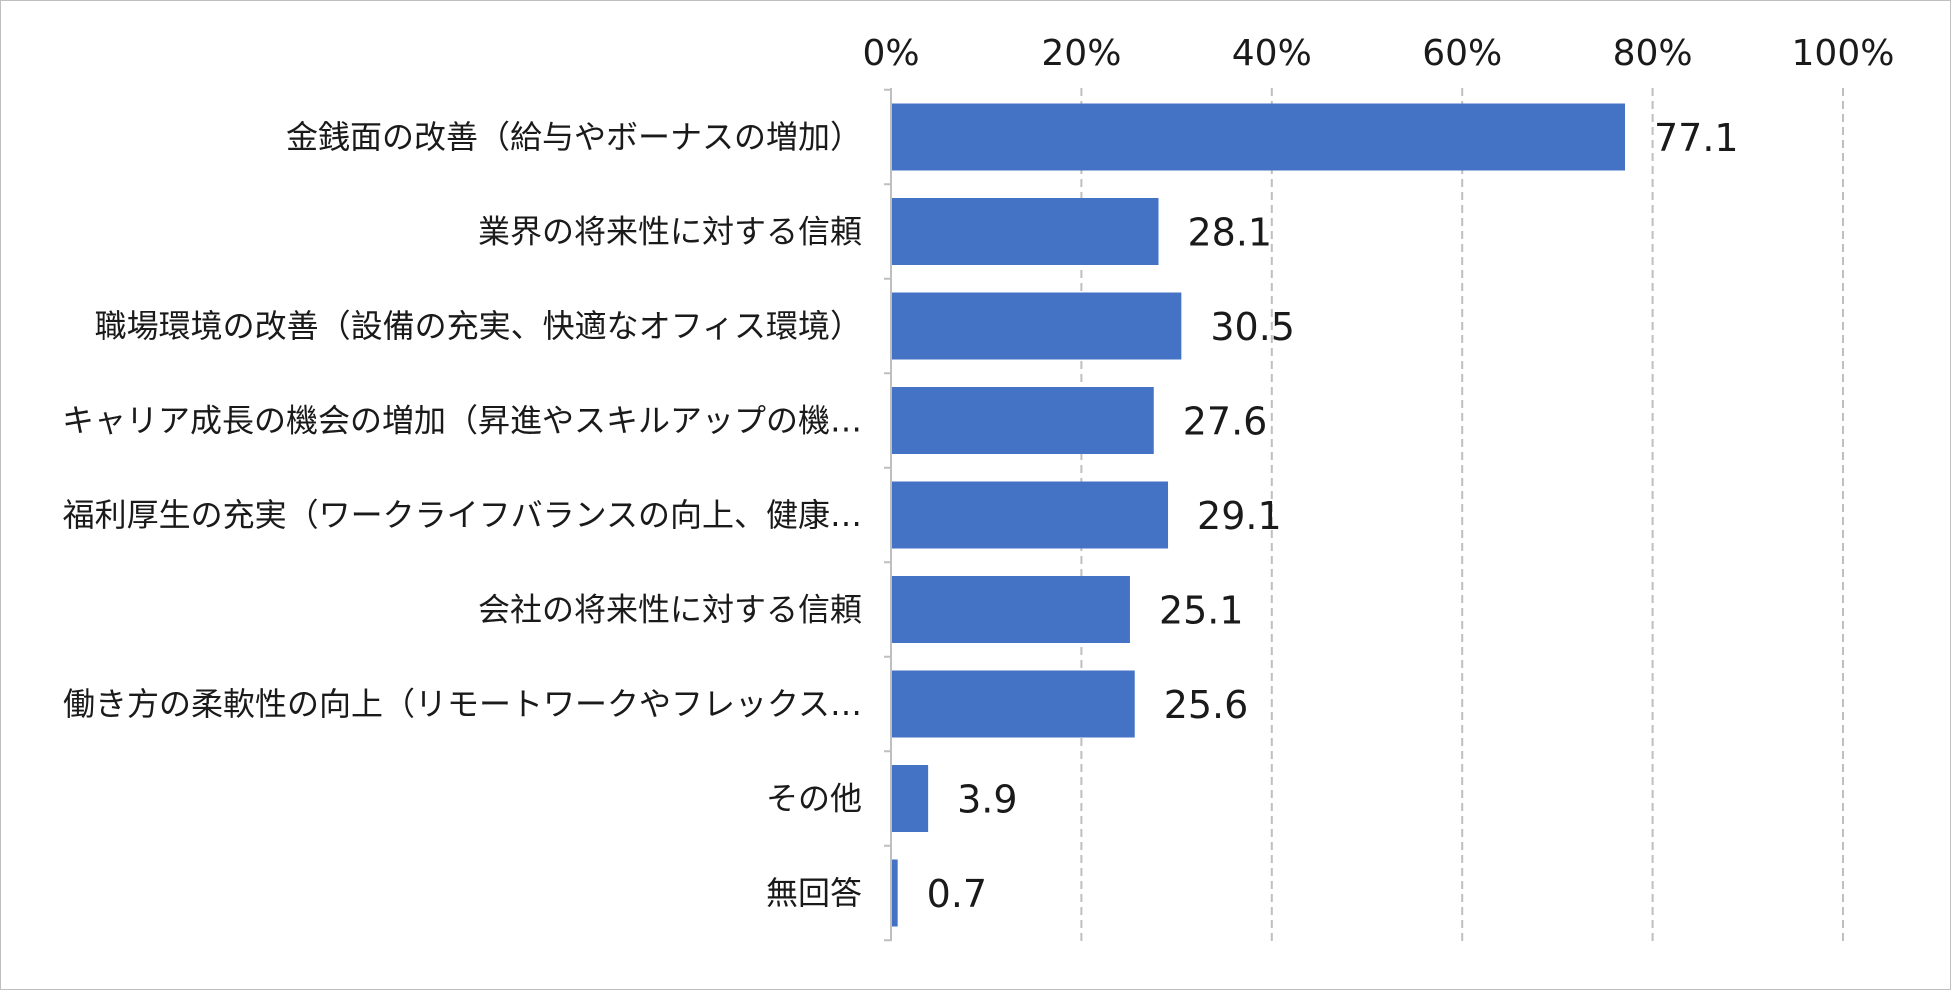  Describe the element at coordinates (1696, 138) in the screenshot. I see `data-label: 77.1` at that location.